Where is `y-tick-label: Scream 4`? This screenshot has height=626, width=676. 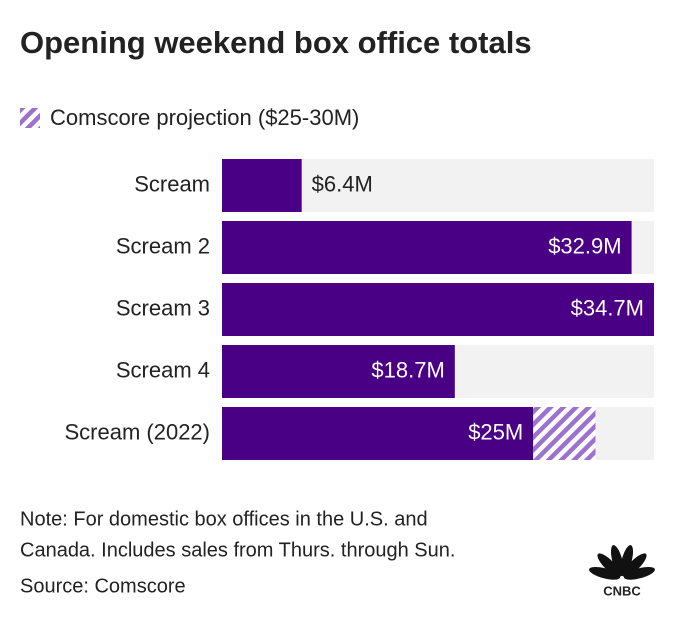
y-tick-label: Scream 4 is located at coordinates (163, 369).